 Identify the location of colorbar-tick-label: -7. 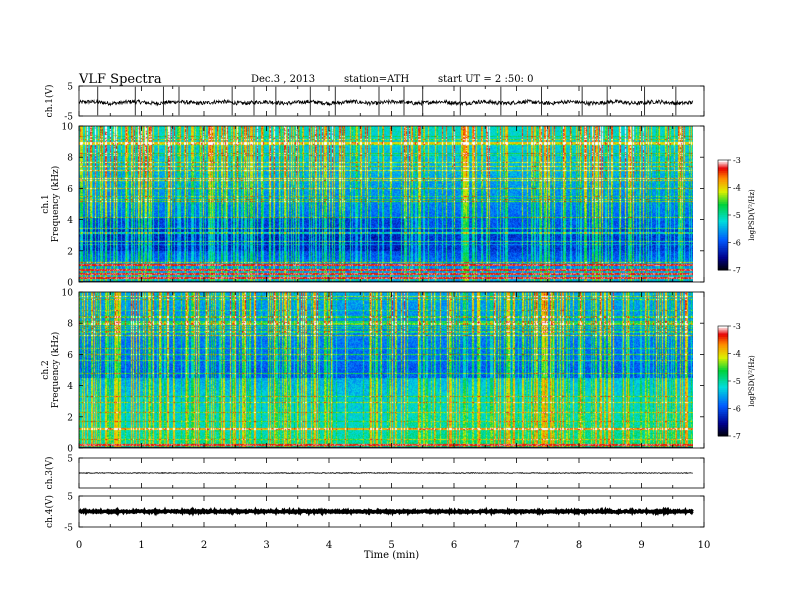
(737, 436).